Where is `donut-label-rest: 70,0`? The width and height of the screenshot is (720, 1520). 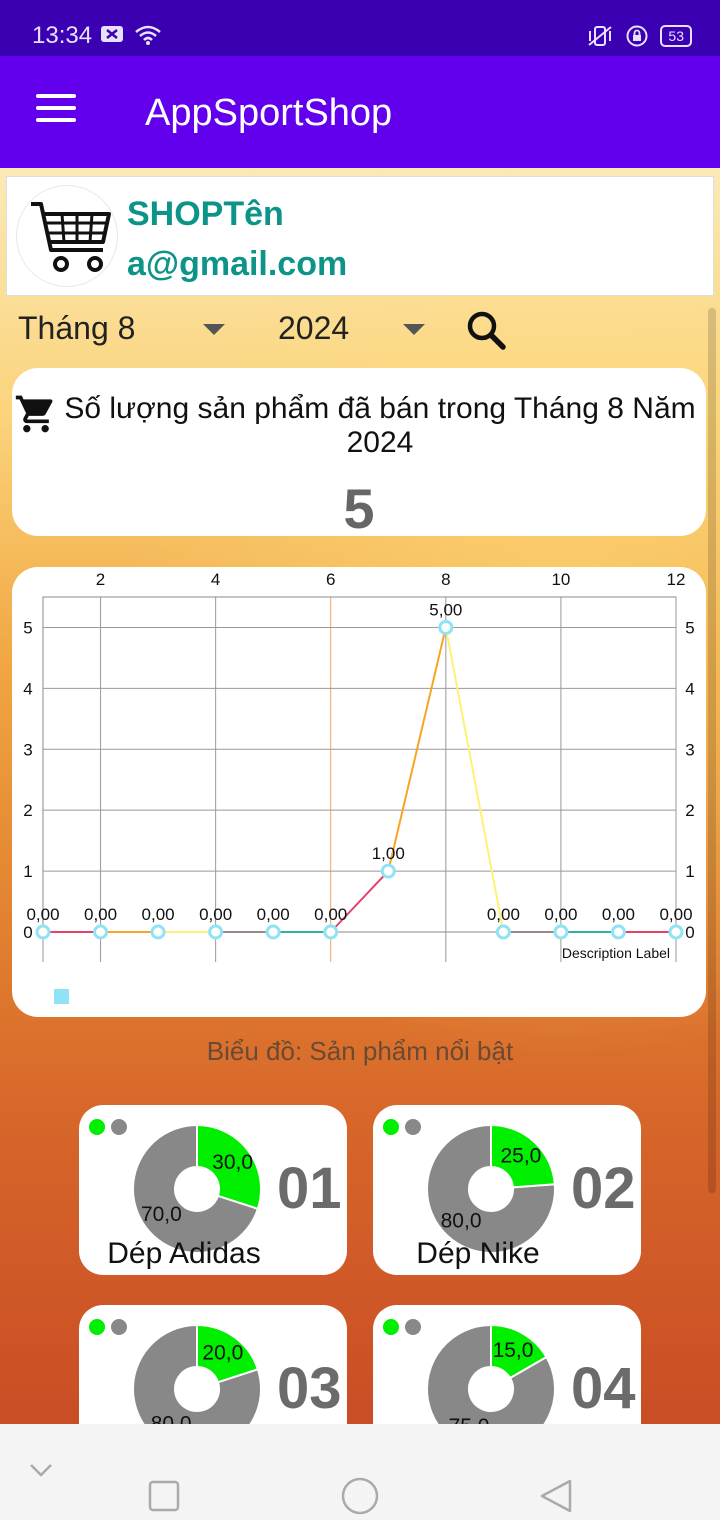
donut-label-rest: 70,0 is located at coordinates (161, 1214).